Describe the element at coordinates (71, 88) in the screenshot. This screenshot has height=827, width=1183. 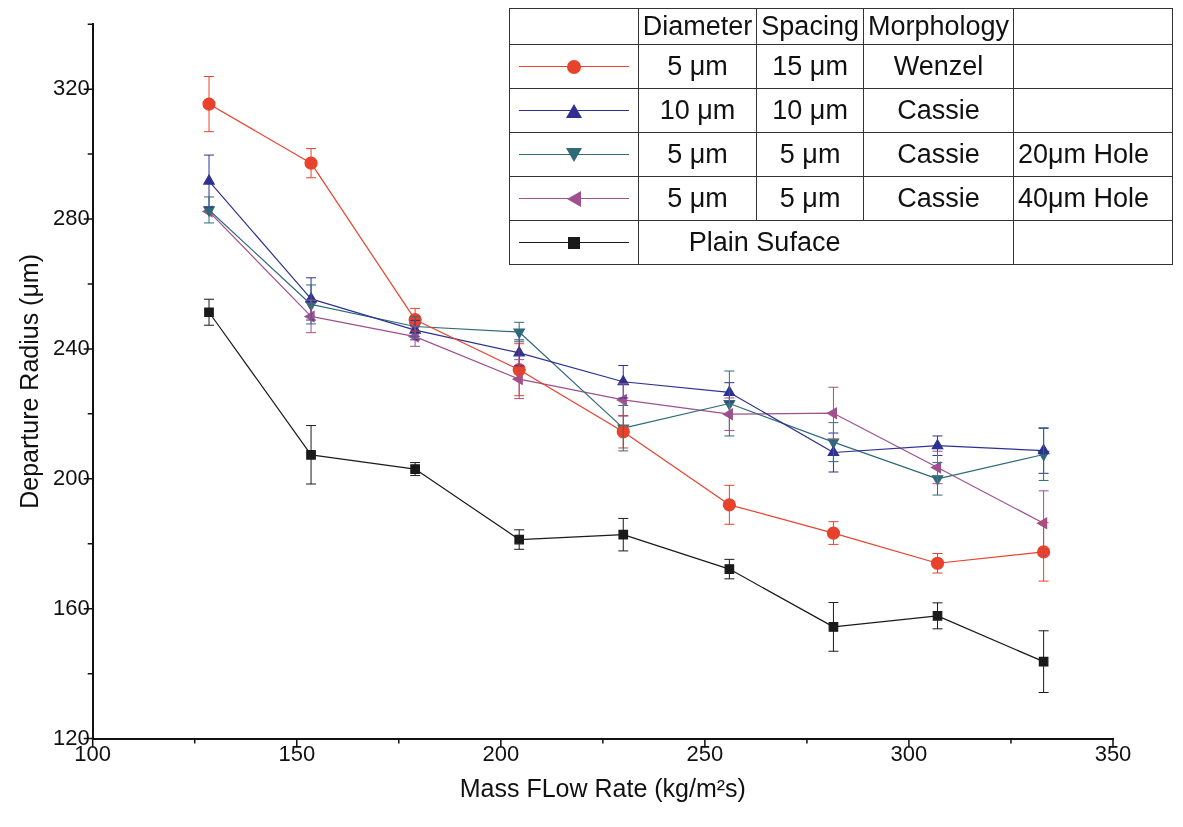
I see `y-tick-label: 320` at that location.